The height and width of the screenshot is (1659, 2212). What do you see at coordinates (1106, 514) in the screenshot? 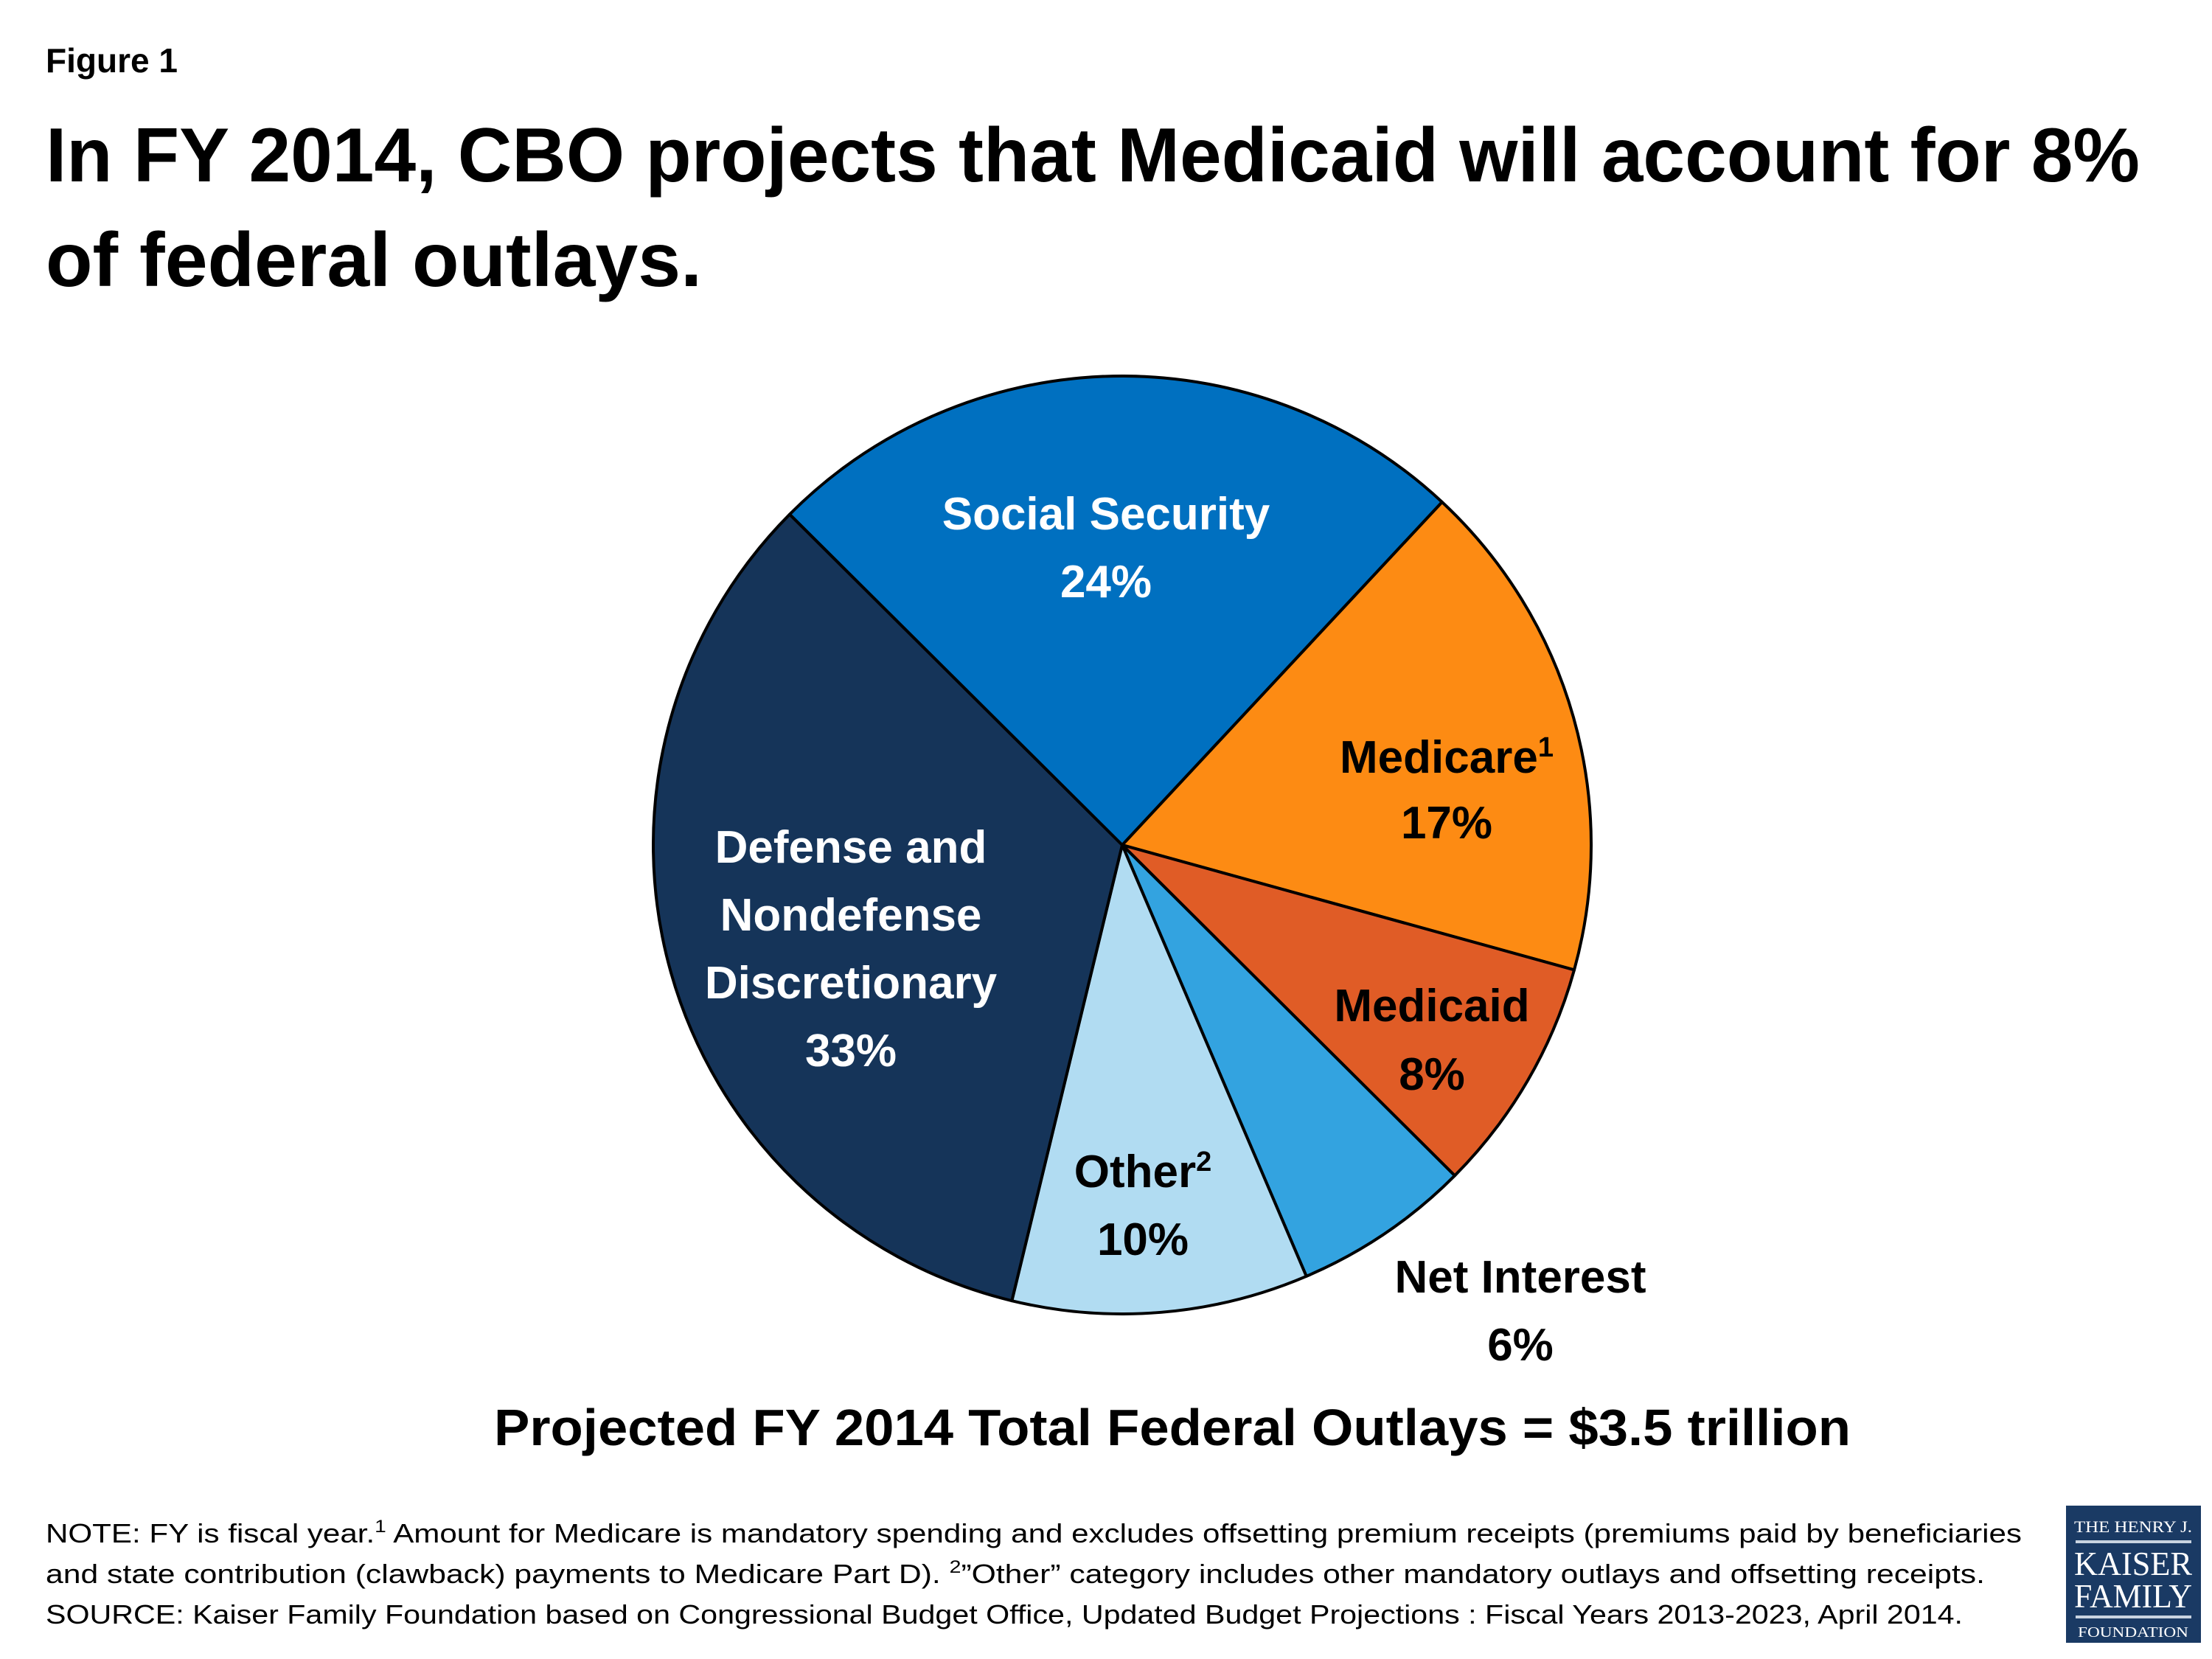
I see `label-social-security-name: Social Security` at bounding box center [1106, 514].